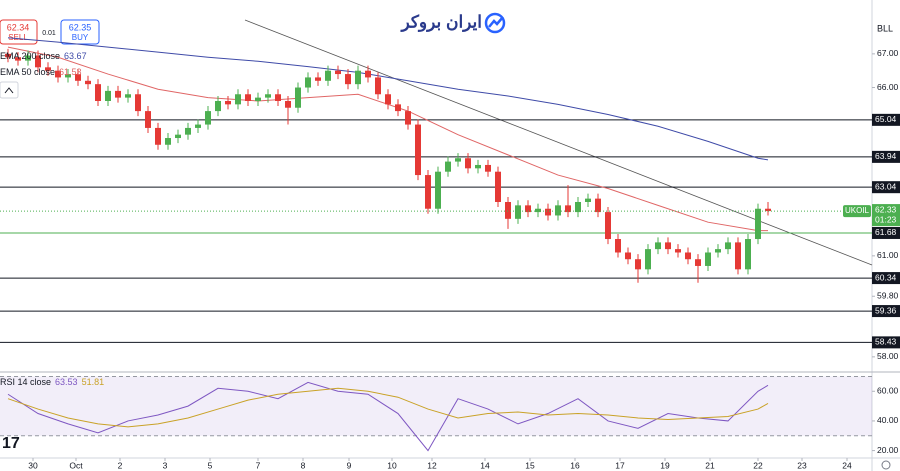 Image resolution: width=900 pixels, height=471 pixels. Describe the element at coordinates (886, 465) in the screenshot. I see `settings-icon` at that location.